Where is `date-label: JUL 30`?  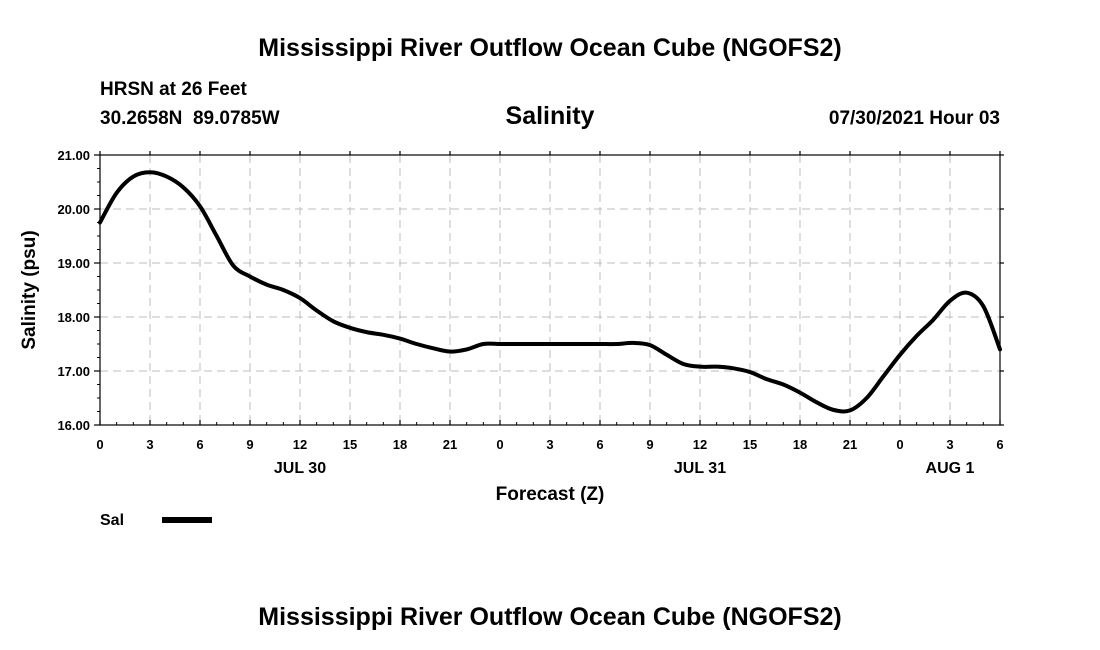
date-label: JUL 30 is located at coordinates (300, 468).